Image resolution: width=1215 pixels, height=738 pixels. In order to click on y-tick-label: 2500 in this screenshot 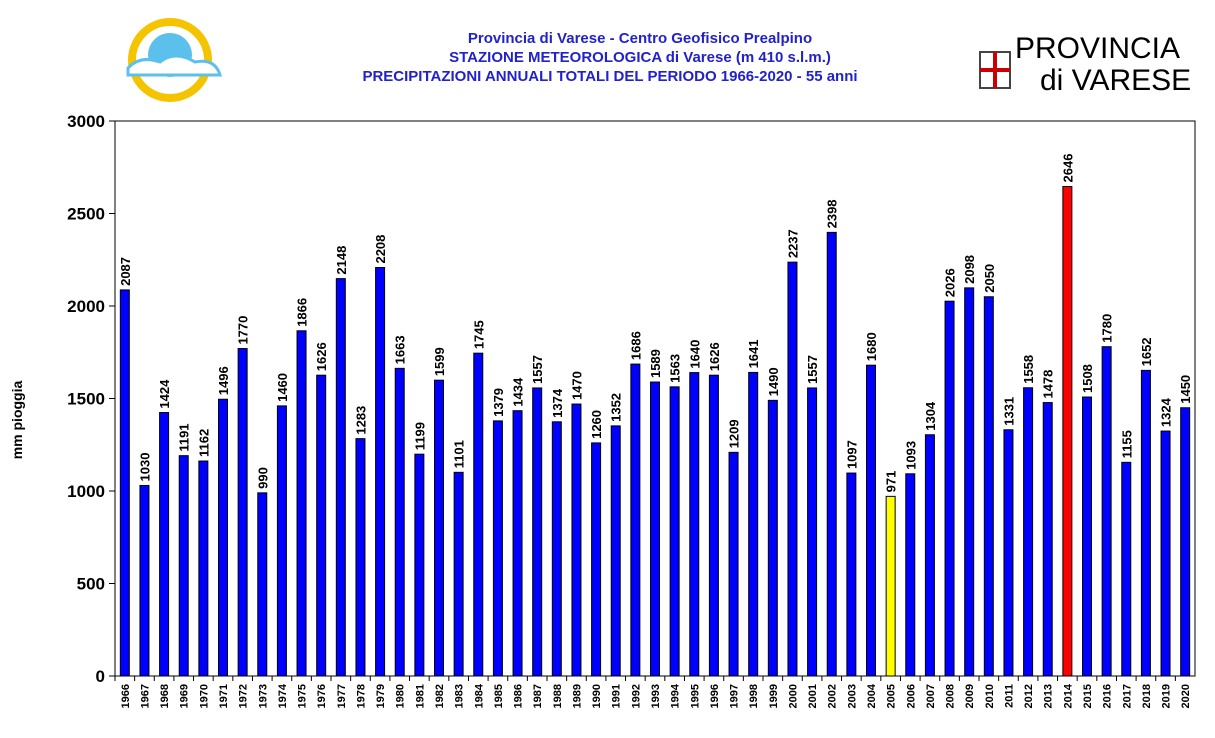, I will do `click(86, 214)`.